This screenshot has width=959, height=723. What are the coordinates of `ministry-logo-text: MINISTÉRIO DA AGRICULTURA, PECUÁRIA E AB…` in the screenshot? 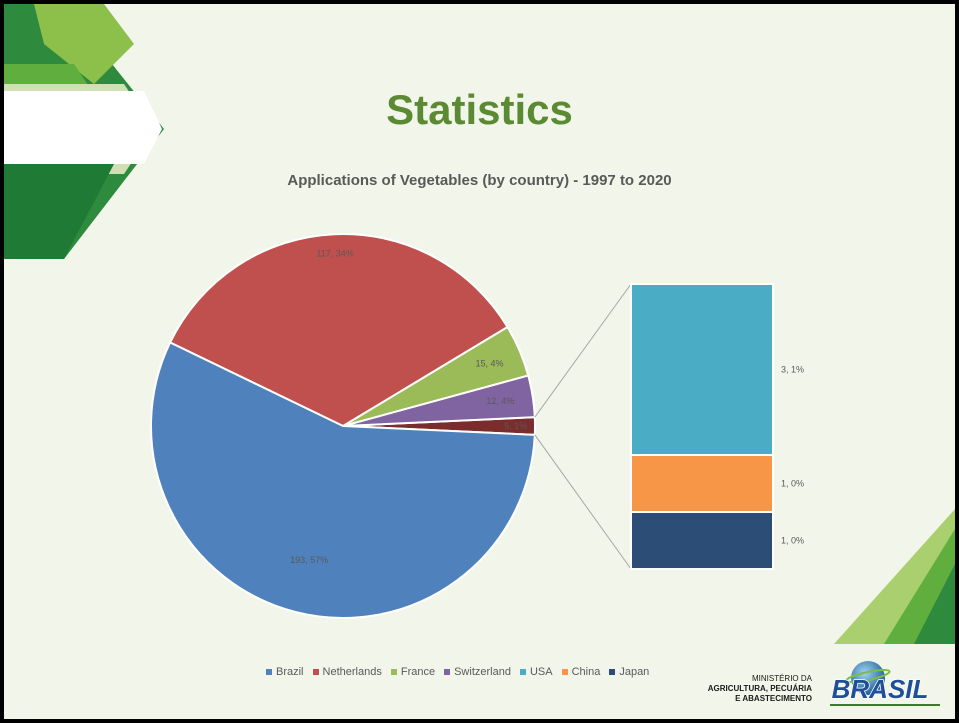 It's located at (742, 689).